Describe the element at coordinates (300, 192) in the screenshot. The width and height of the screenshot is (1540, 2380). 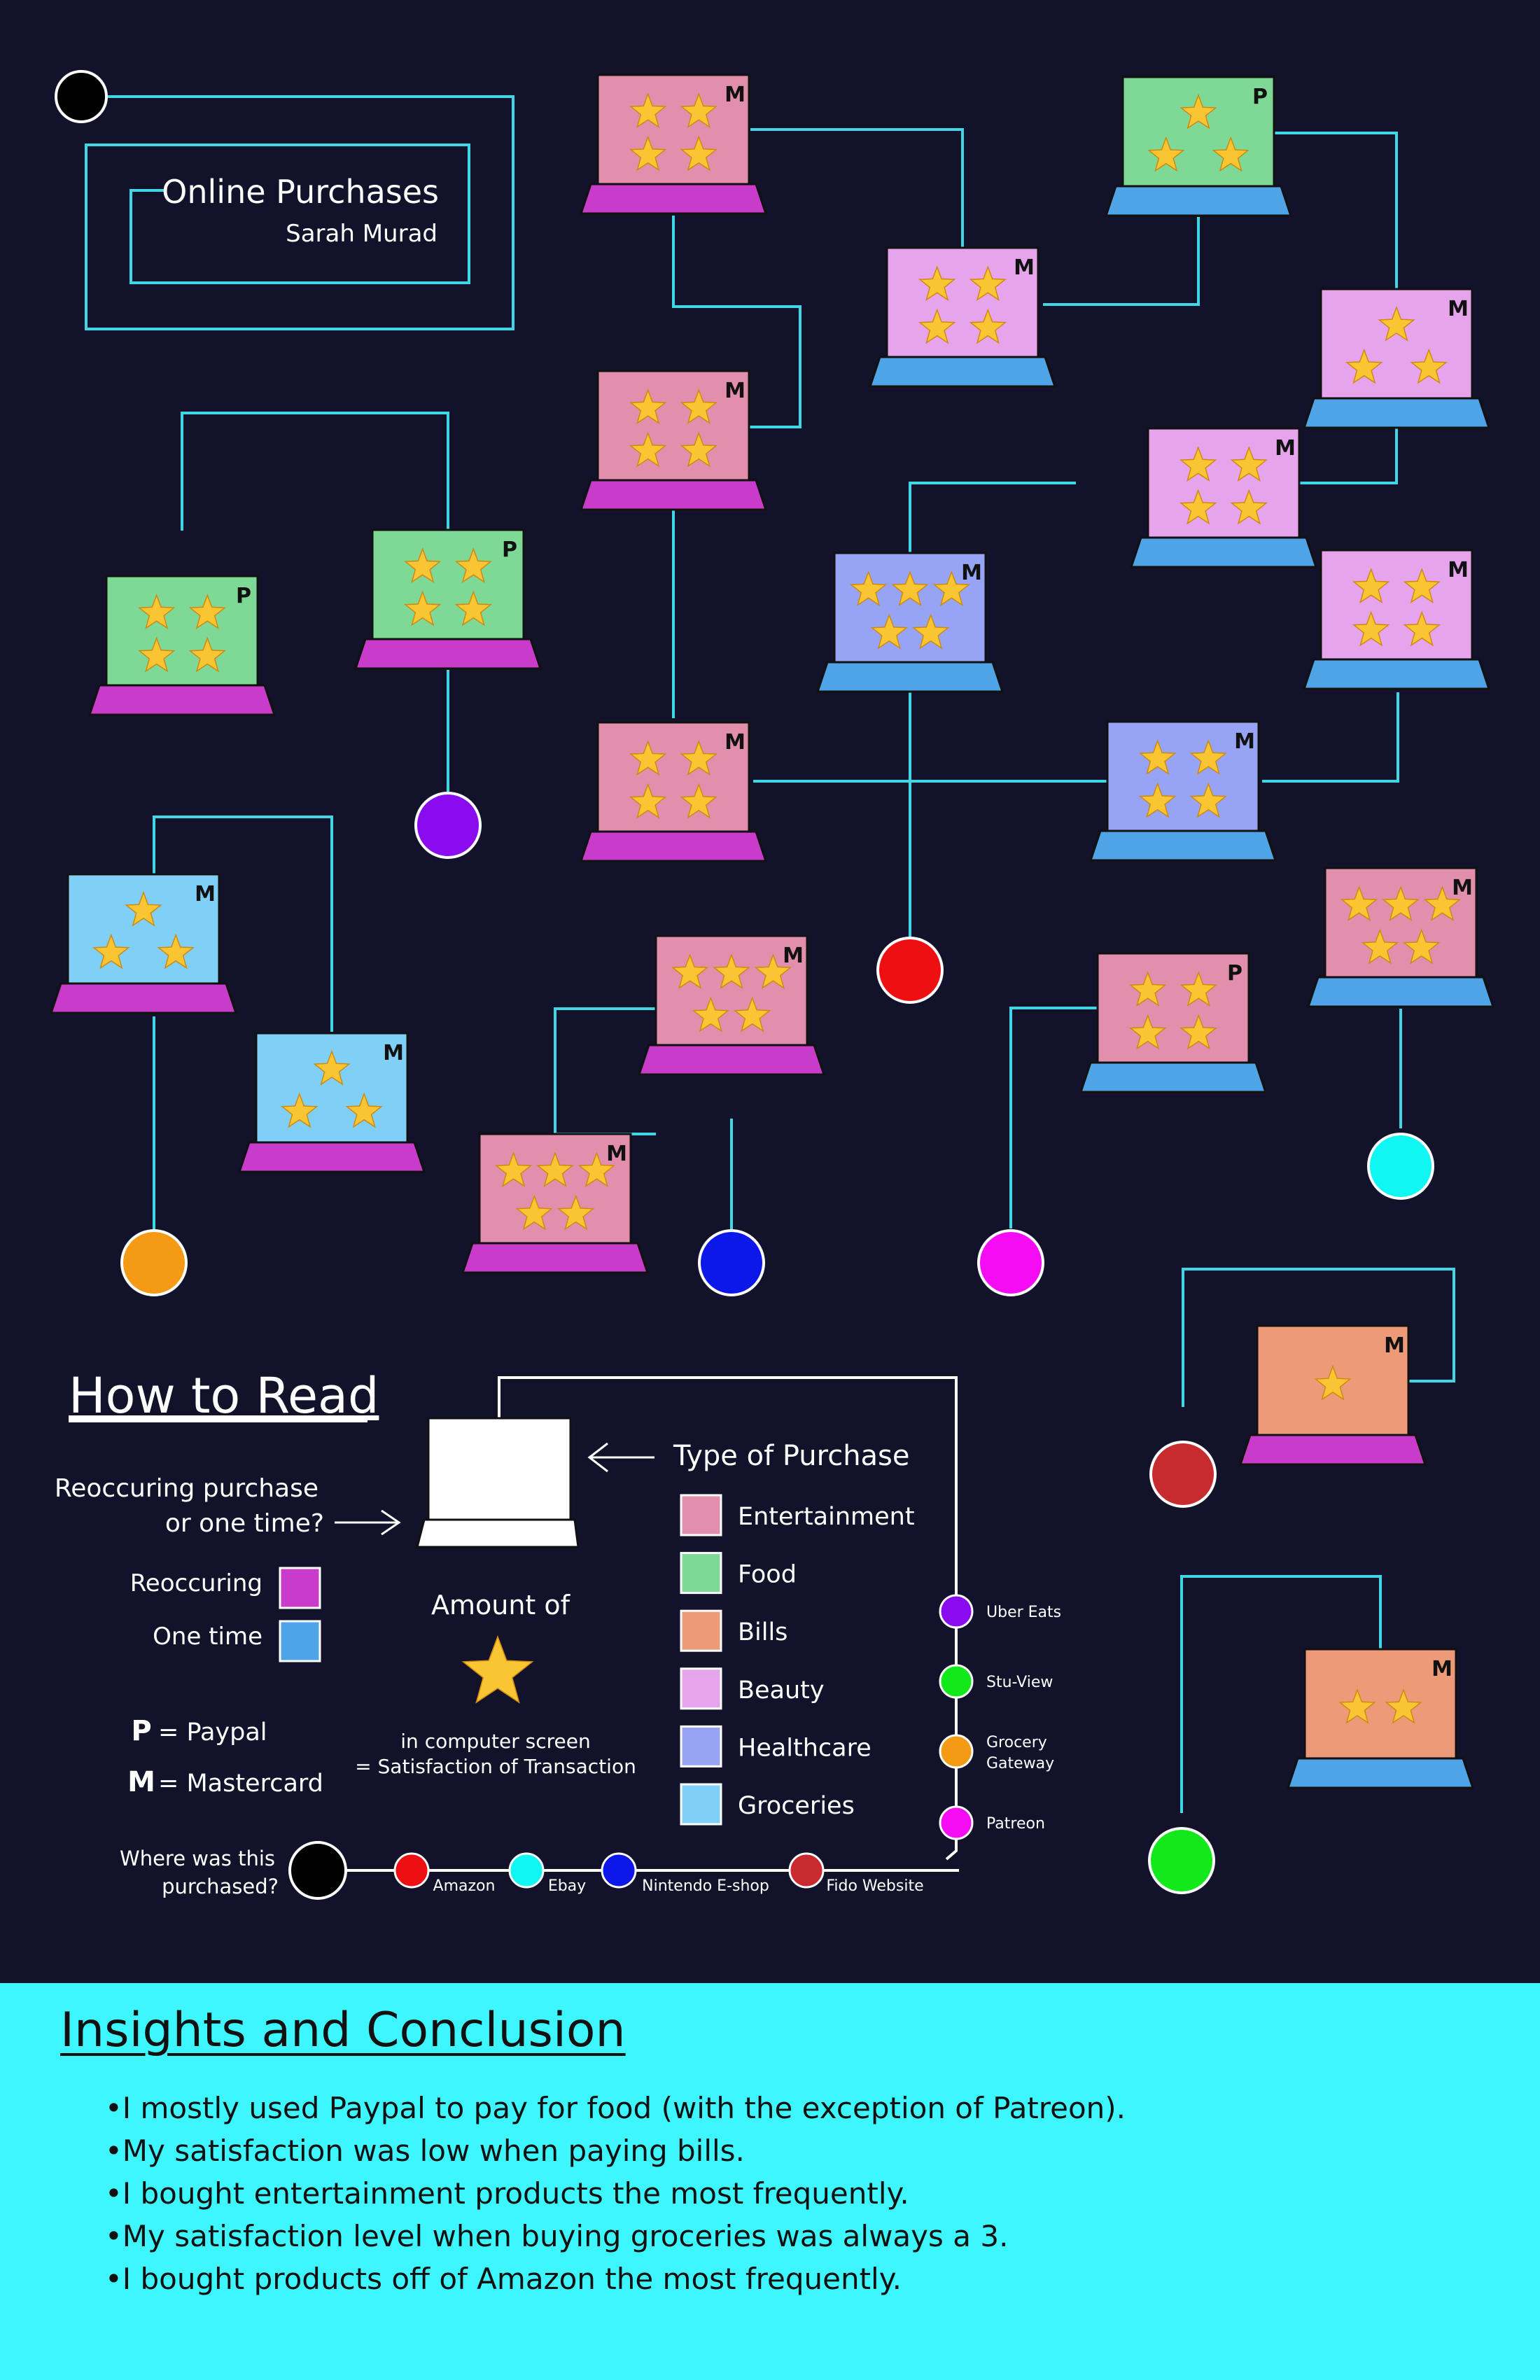
I see `chart-title: Online Purchases` at that location.